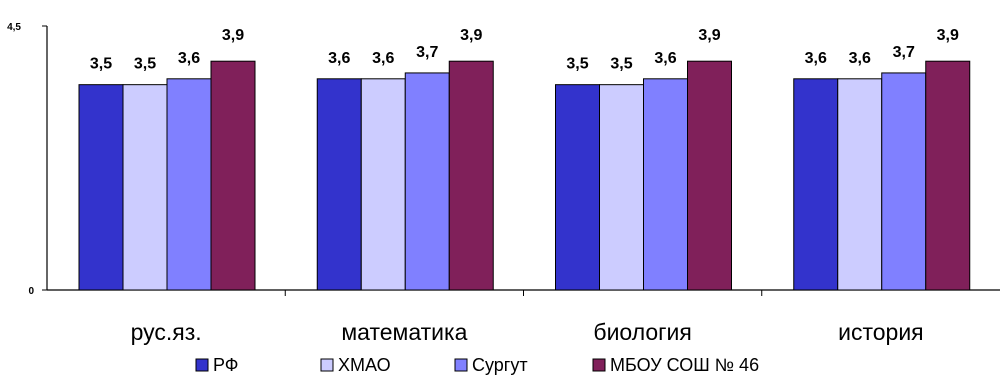 The width and height of the screenshot is (1003, 378). Describe the element at coordinates (404, 332) in the screenshot. I see `x-tick-label: математика` at that location.